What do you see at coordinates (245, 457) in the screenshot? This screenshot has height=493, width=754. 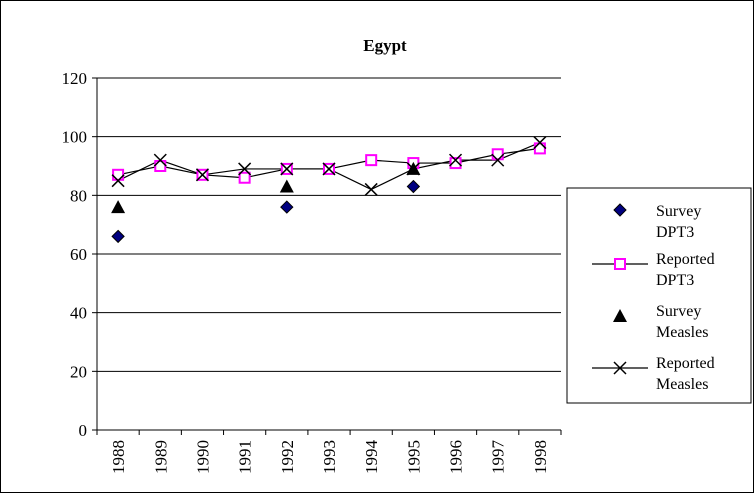 I see `x-tick-label-1991: 1991` at bounding box center [245, 457].